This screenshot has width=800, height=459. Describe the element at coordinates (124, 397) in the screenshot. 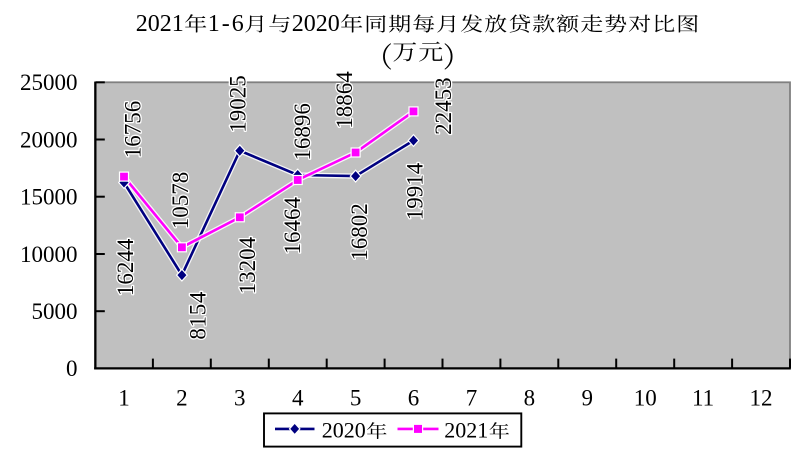

I see `svg-text: 1` at that location.